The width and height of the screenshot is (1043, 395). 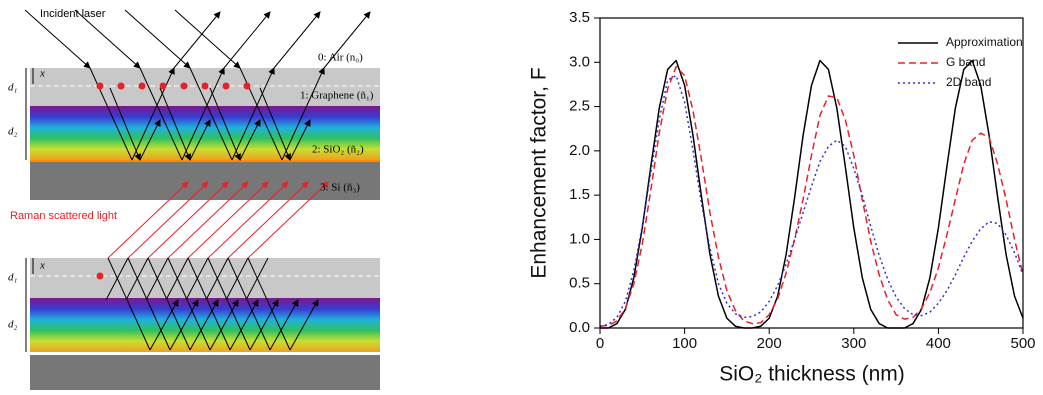 What do you see at coordinates (938, 343) in the screenshot?
I see `x-tick-label: 400` at bounding box center [938, 343].